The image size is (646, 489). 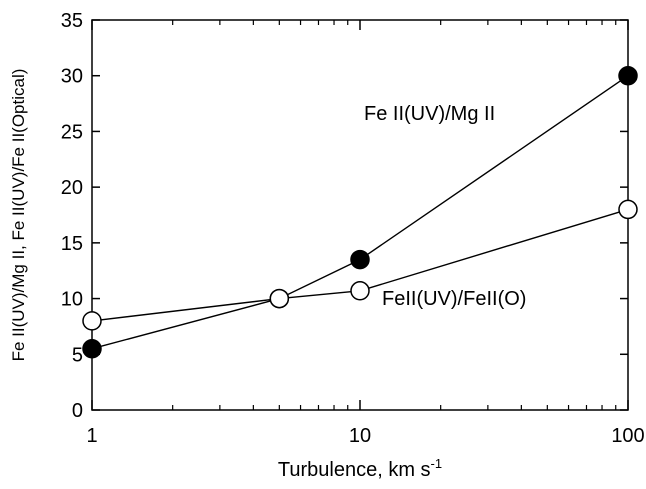 What do you see at coordinates (72, 77) in the screenshot?
I see `y-tick-label: 30` at bounding box center [72, 77].